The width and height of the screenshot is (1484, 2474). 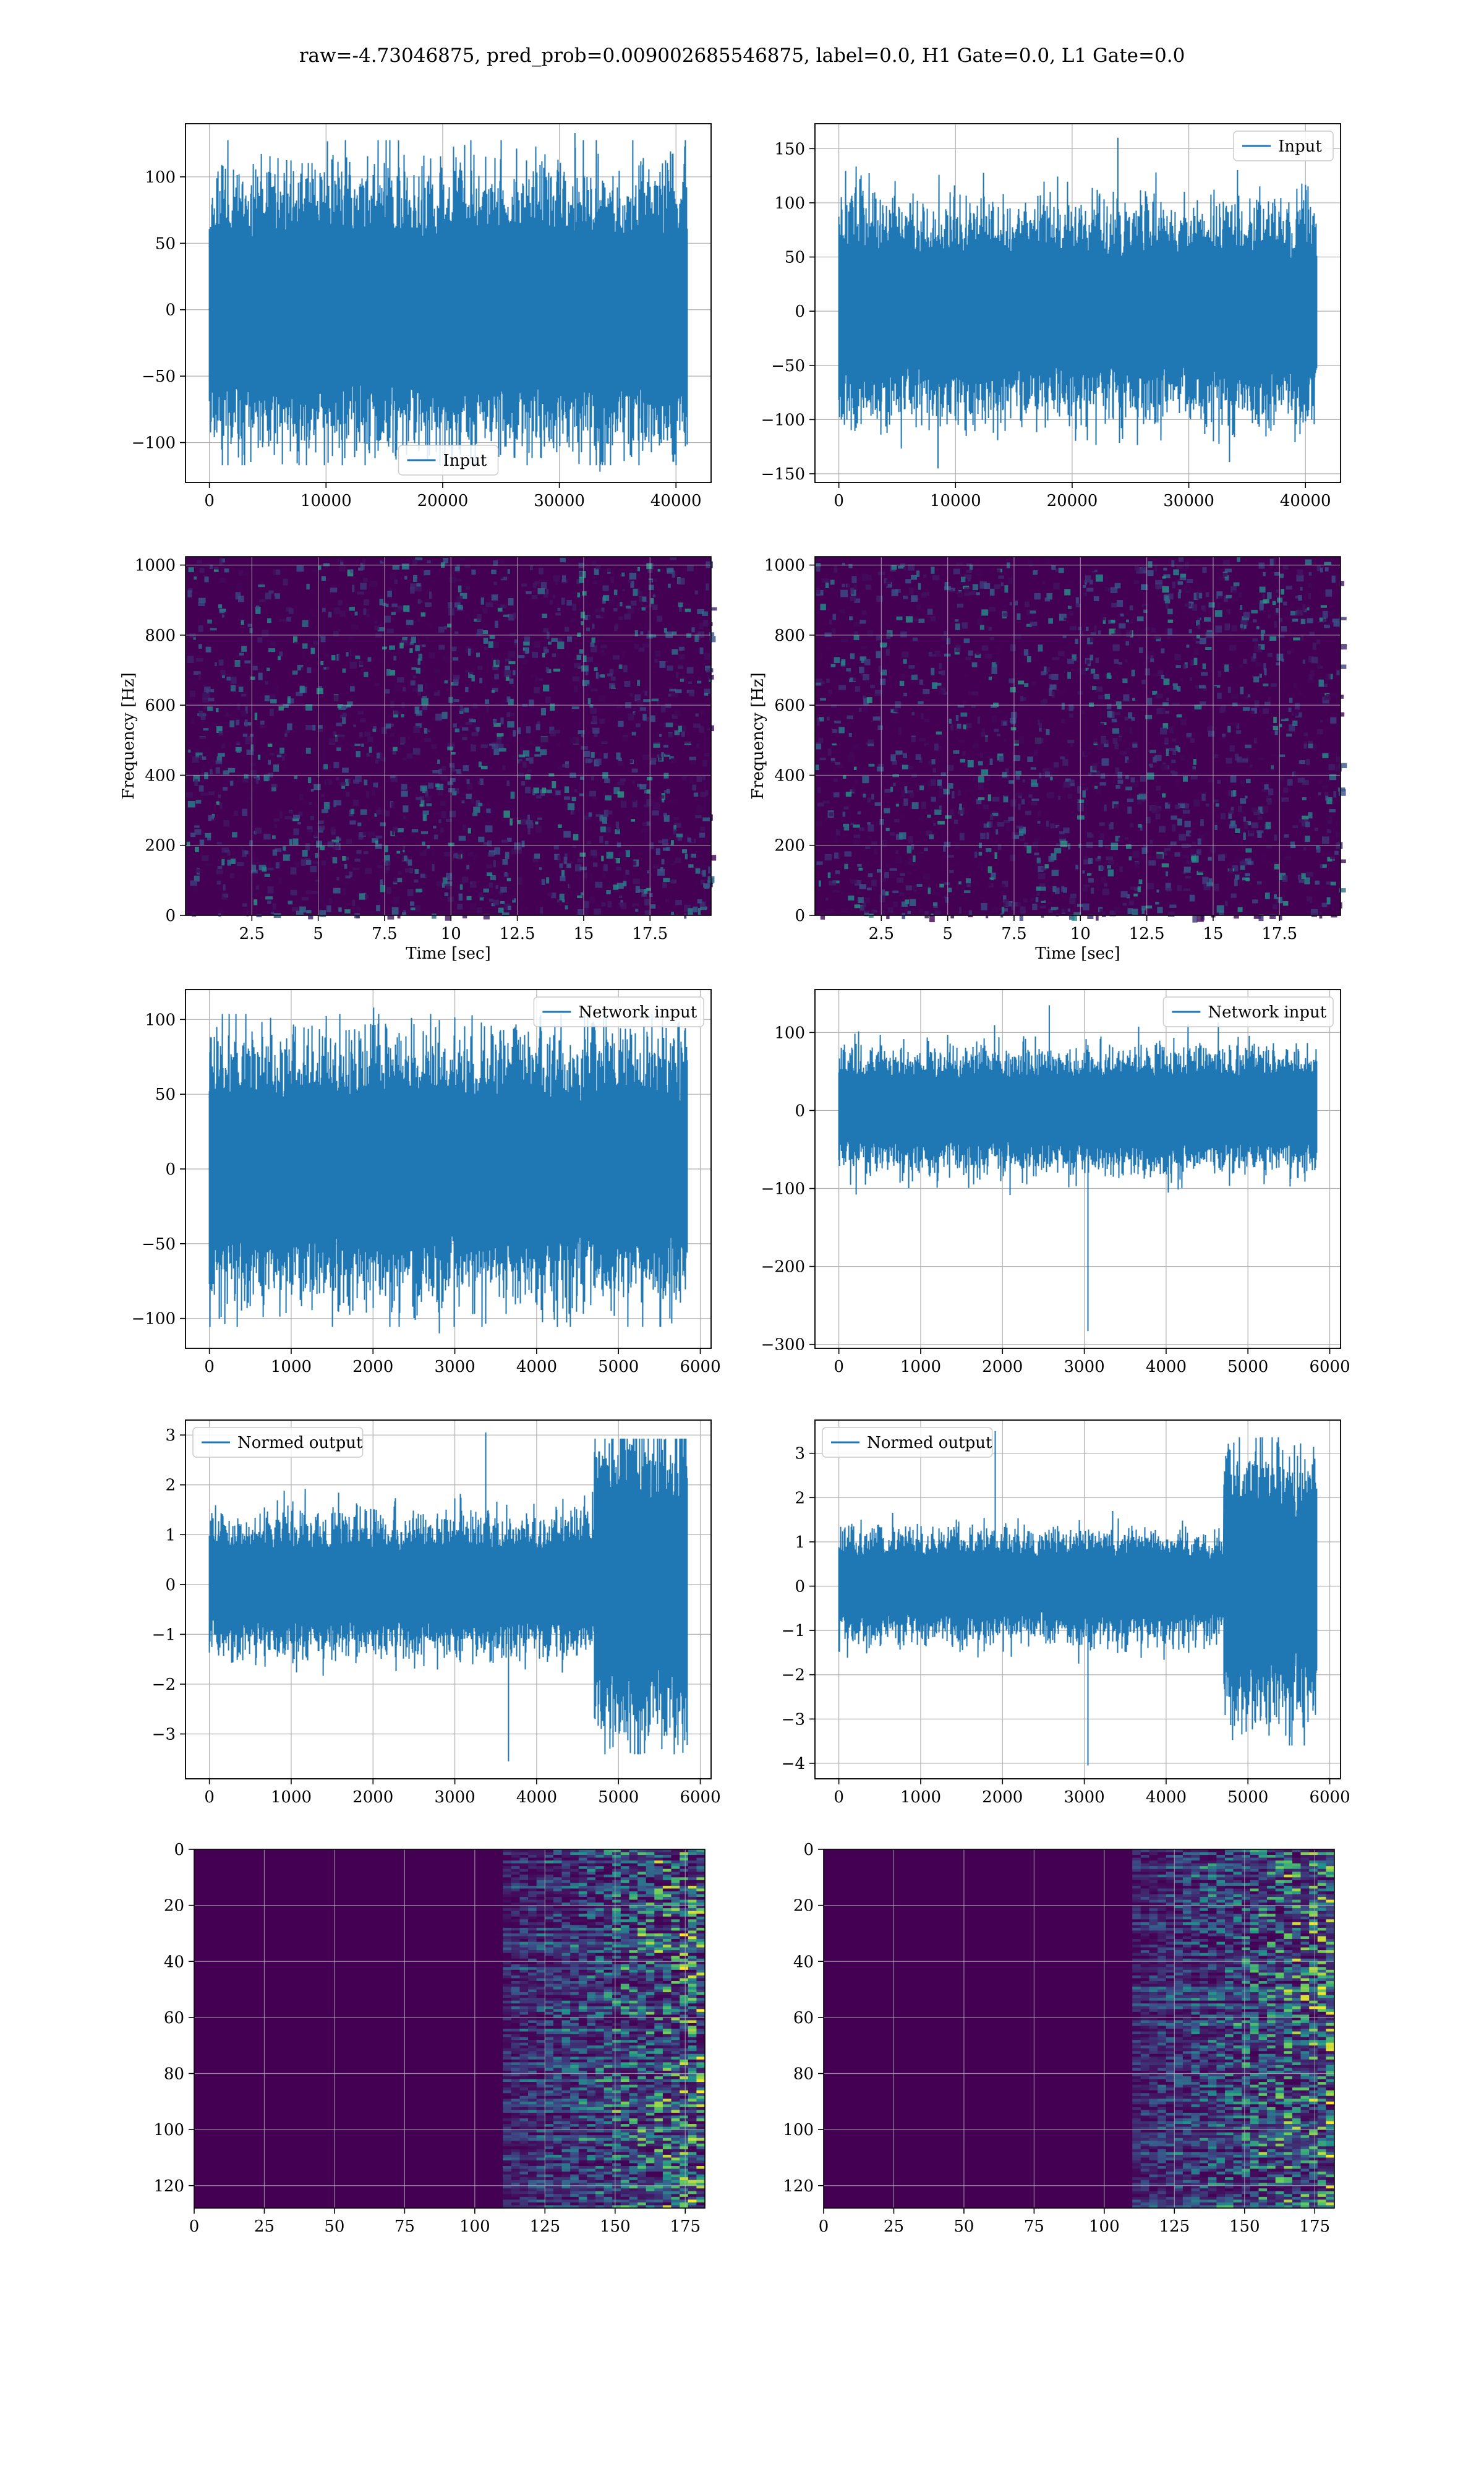 What do you see at coordinates (839, 501) in the screenshot?
I see `input-l1-xtick-label-0: 0` at bounding box center [839, 501].